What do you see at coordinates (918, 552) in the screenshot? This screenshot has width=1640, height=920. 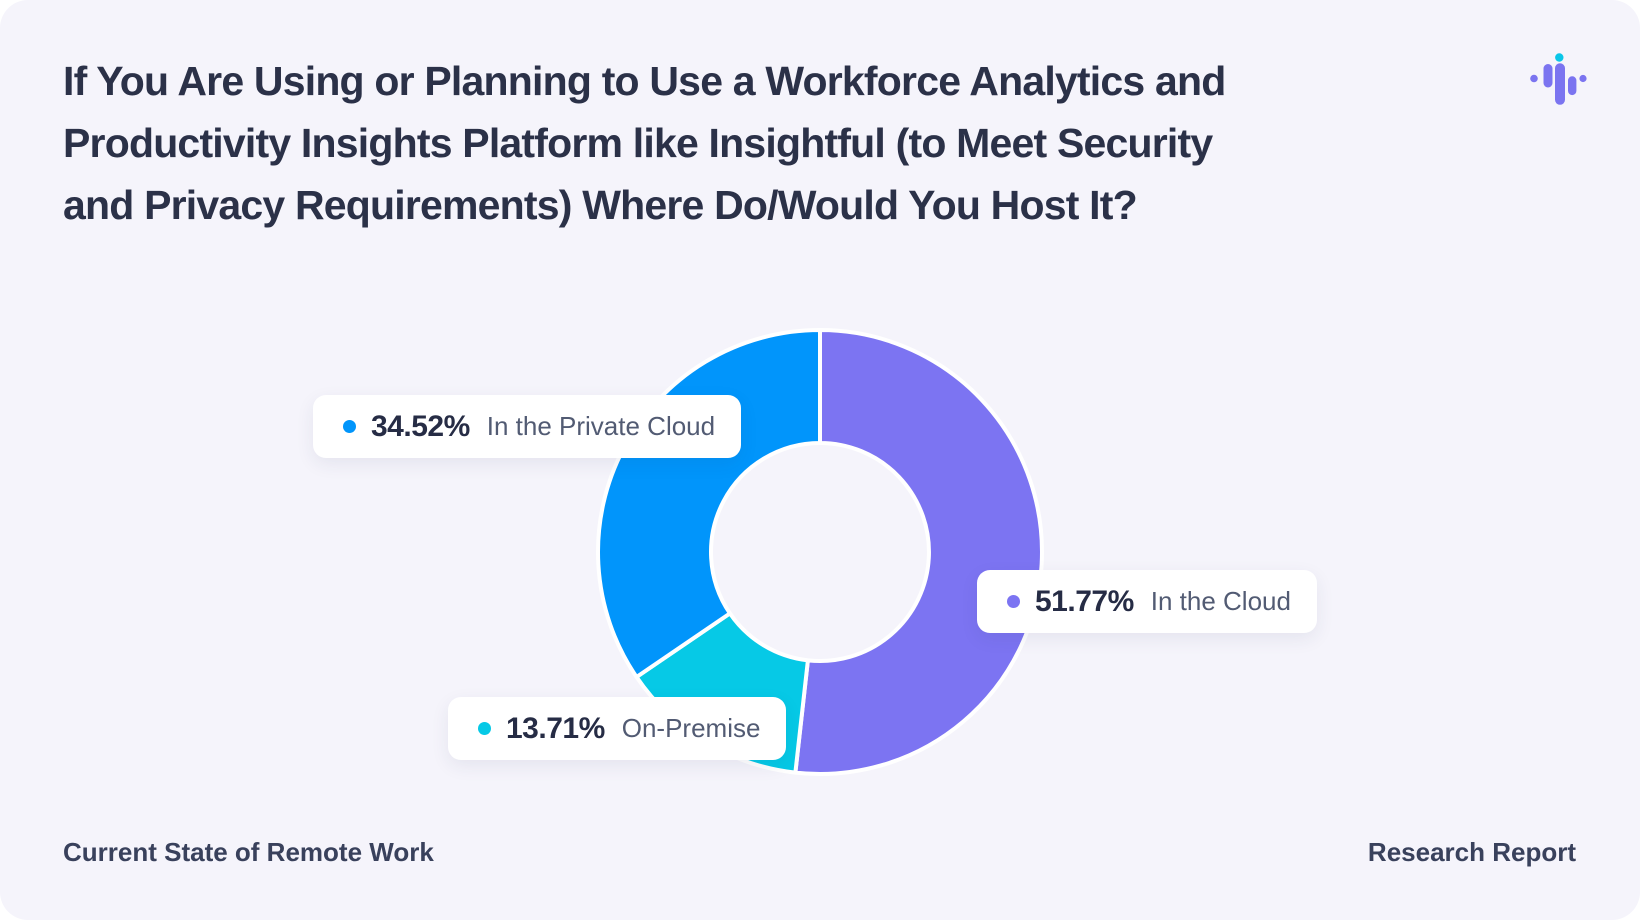 I see `donut-segment-in-the-cloud` at bounding box center [918, 552].